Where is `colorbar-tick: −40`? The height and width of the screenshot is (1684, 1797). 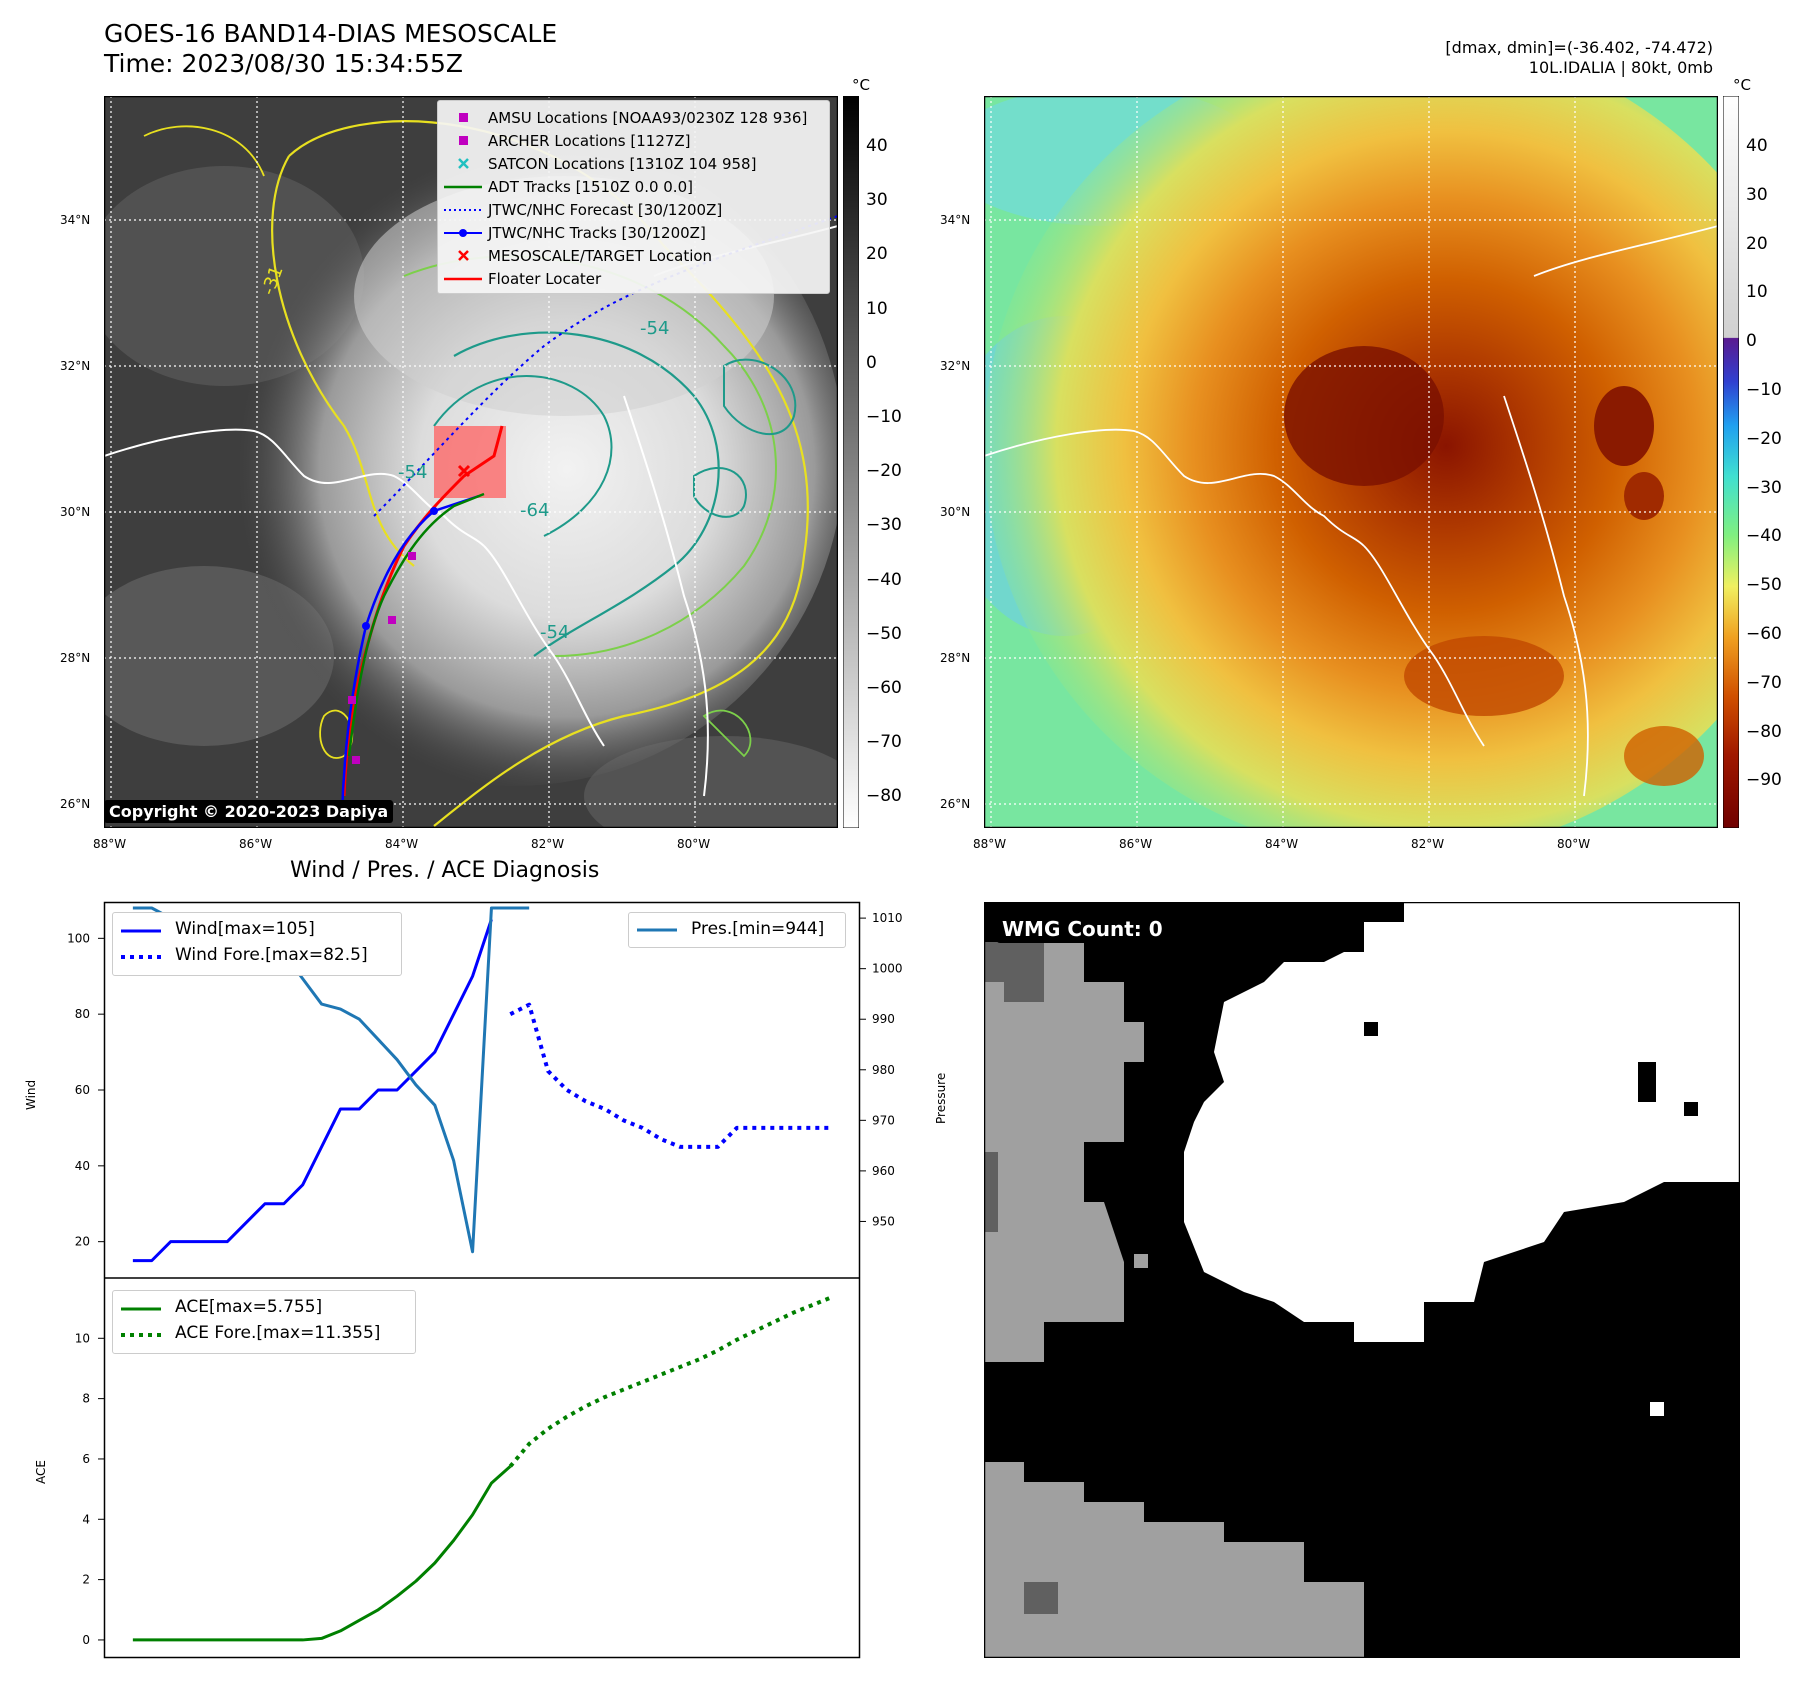
colorbar-tick: −40 is located at coordinates (884, 579).